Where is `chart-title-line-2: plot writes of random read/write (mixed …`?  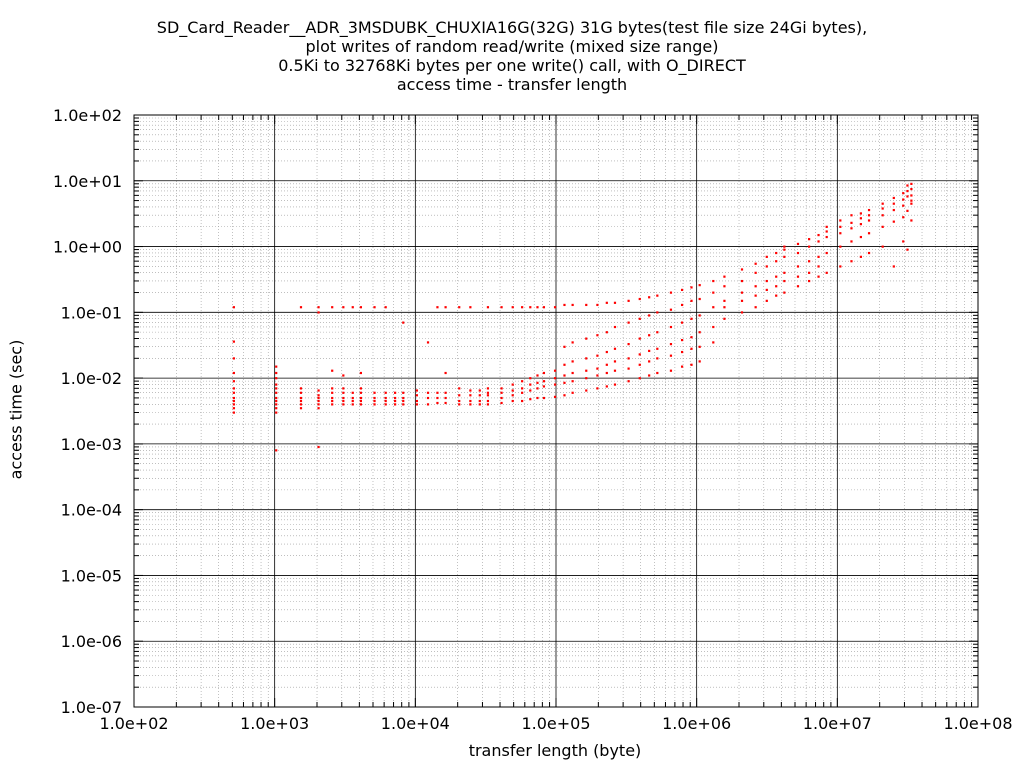 chart-title-line-2: plot writes of random read/write (mixed … is located at coordinates (512, 46).